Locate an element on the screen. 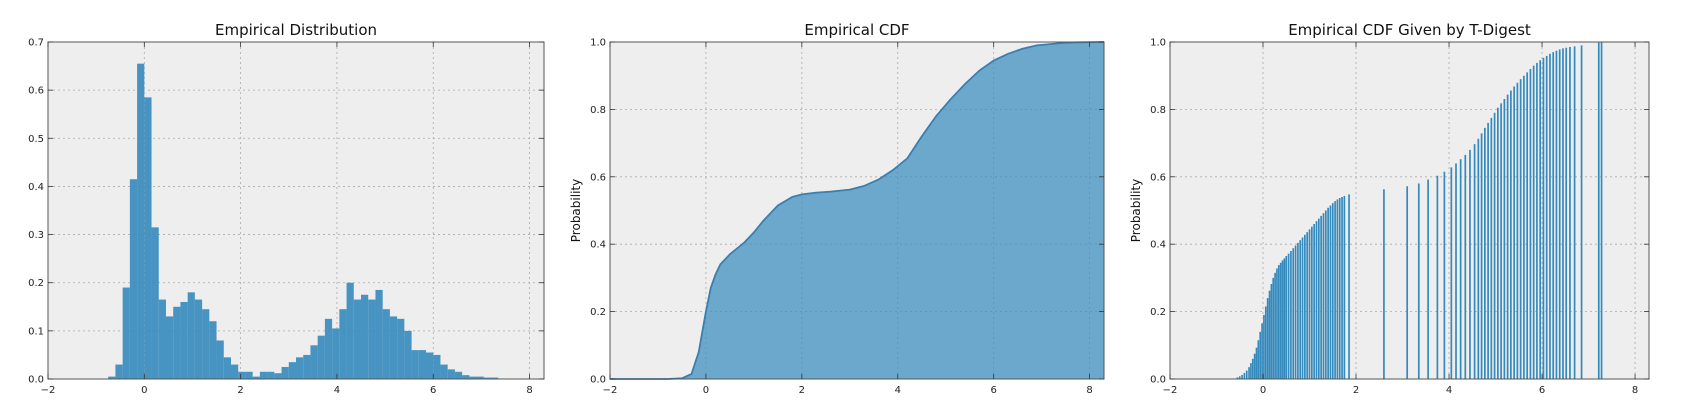 This screenshot has height=416, width=1691. y-tick-label: 0.7 is located at coordinates (36, 43).